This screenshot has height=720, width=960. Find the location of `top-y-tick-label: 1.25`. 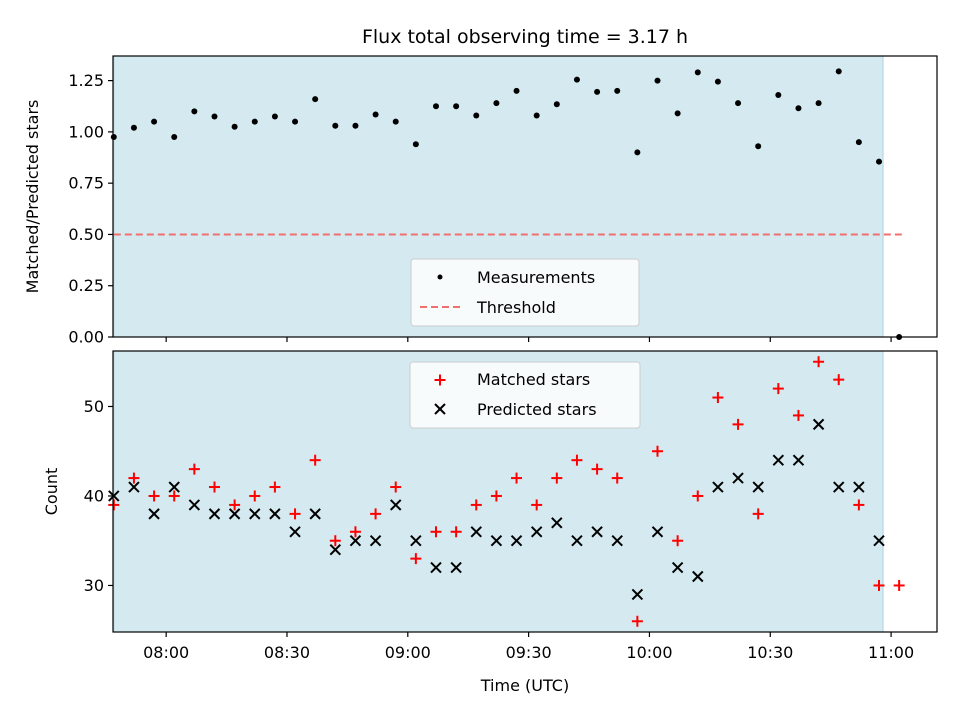

top-y-tick-label: 1.25 is located at coordinates (86, 80).